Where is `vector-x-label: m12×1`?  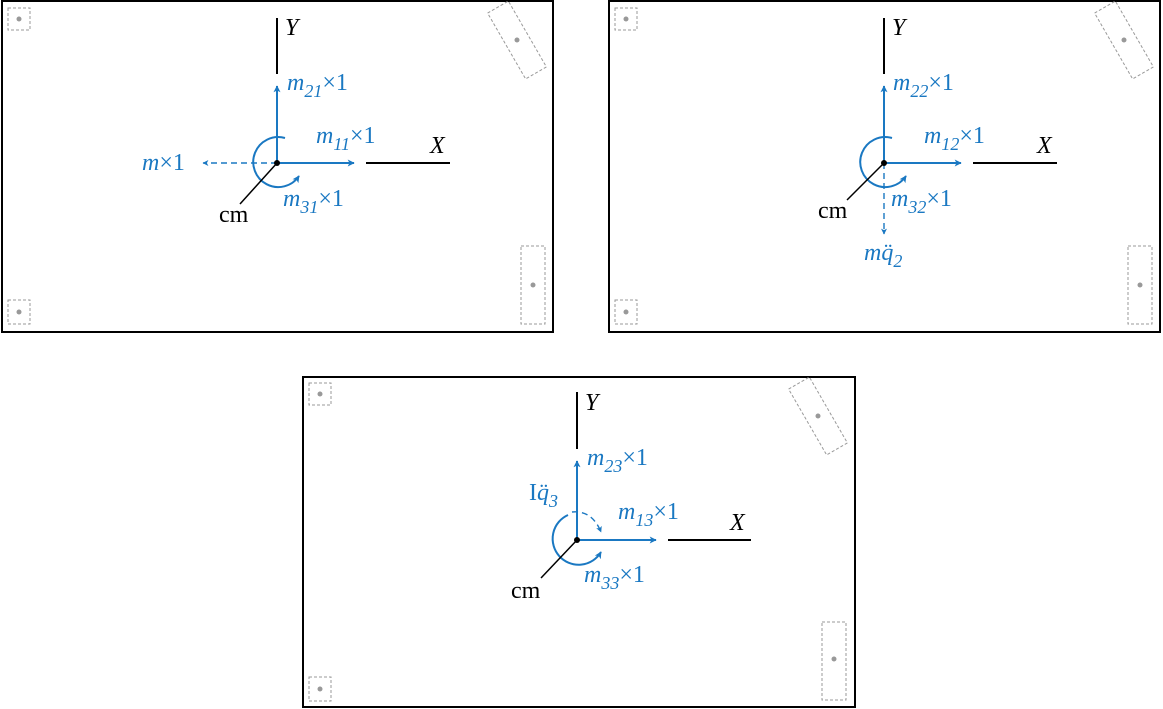 vector-x-label: m12×1 is located at coordinates (954, 138).